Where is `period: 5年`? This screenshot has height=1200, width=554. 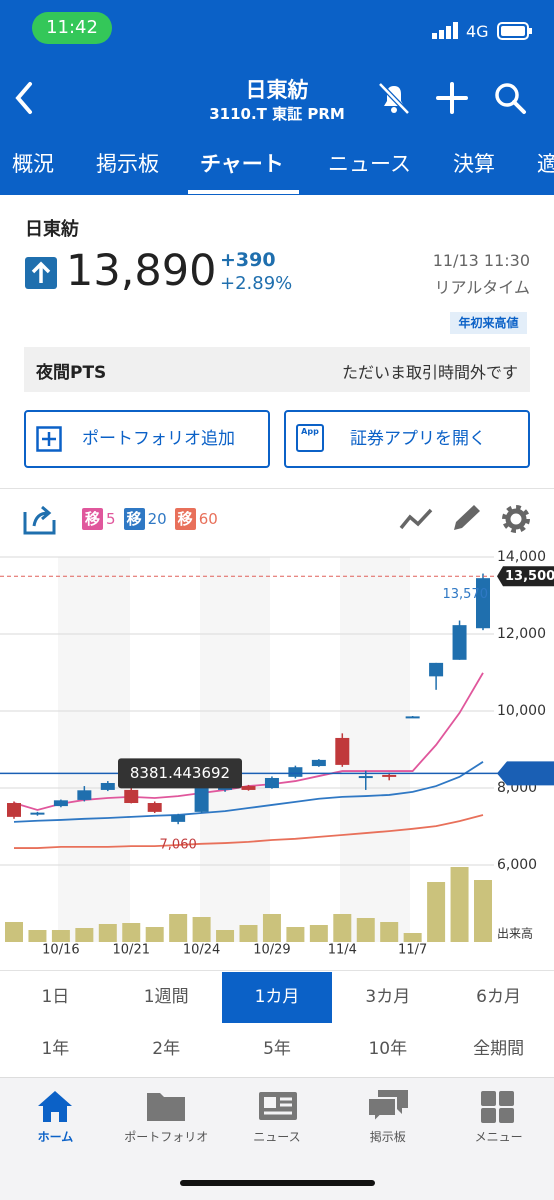
period: 5年 is located at coordinates (277, 1049).